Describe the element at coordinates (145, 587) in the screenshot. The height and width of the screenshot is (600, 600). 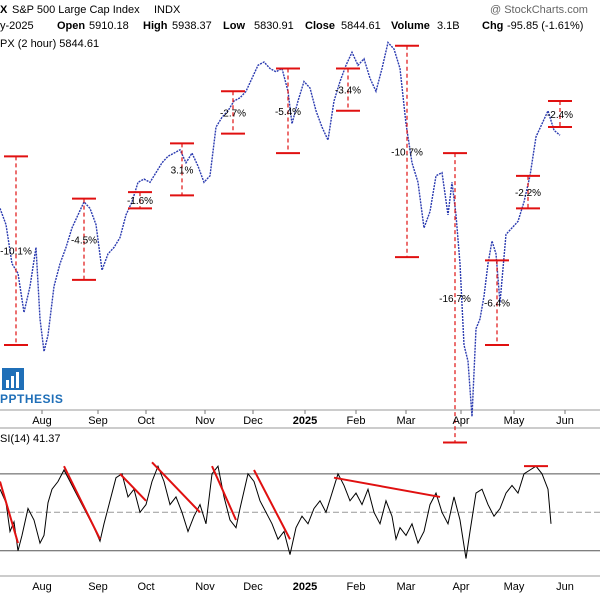
I see `rsi-x-tick-label: Oct` at that location.